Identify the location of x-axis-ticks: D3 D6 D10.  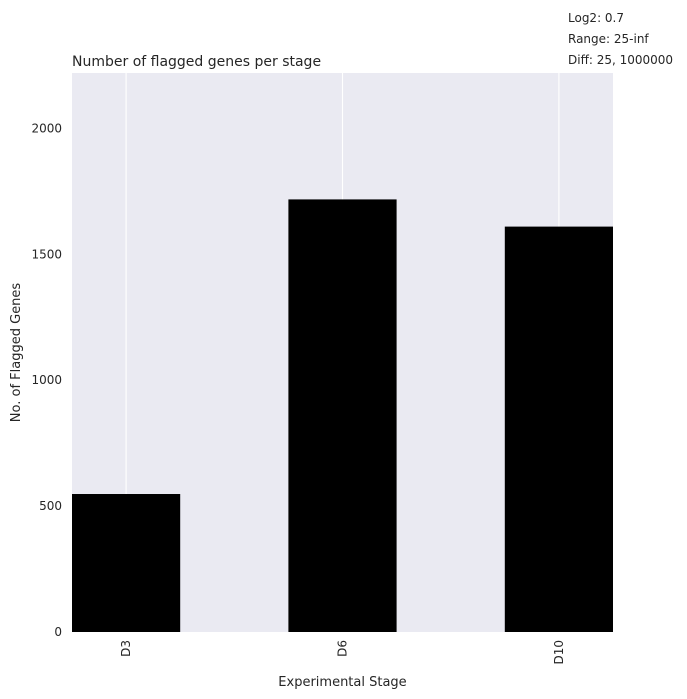
(342, 652).